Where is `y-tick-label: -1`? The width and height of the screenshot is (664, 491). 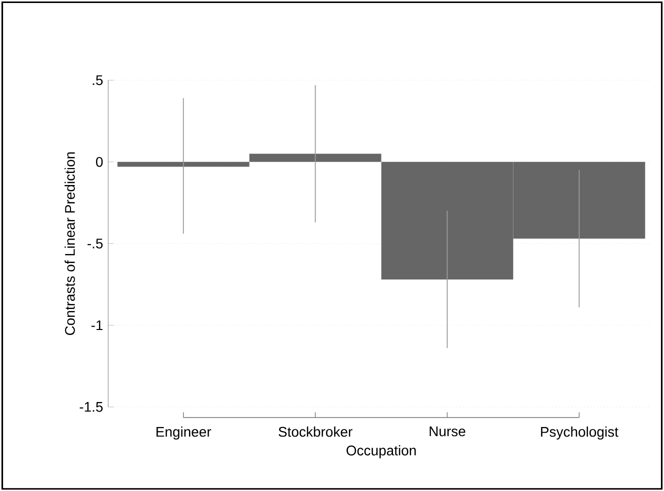 y-tick-label: -1 is located at coordinates (97, 325).